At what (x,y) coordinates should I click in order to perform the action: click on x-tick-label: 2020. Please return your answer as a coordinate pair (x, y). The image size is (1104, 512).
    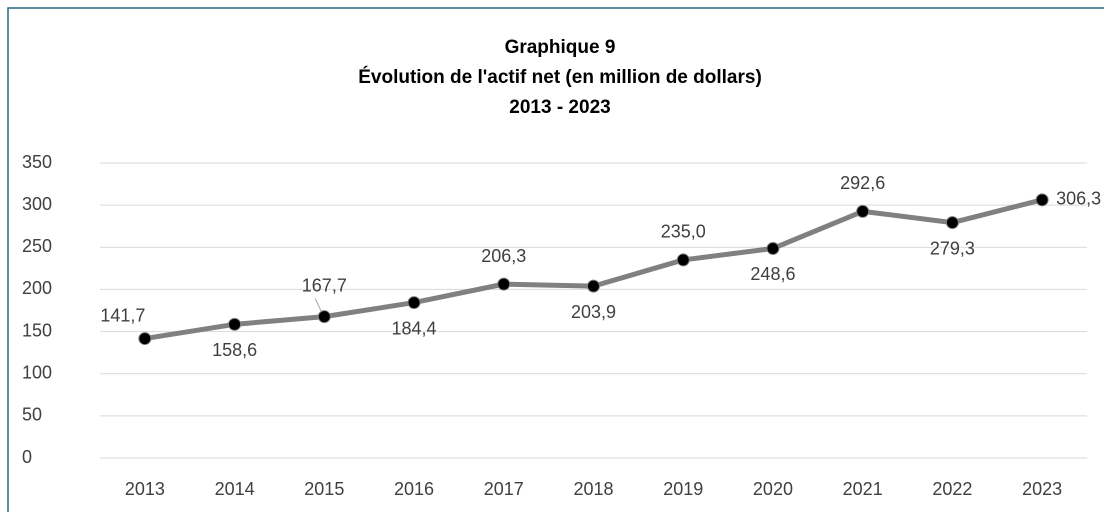
    Looking at the image, I should click on (773, 489).